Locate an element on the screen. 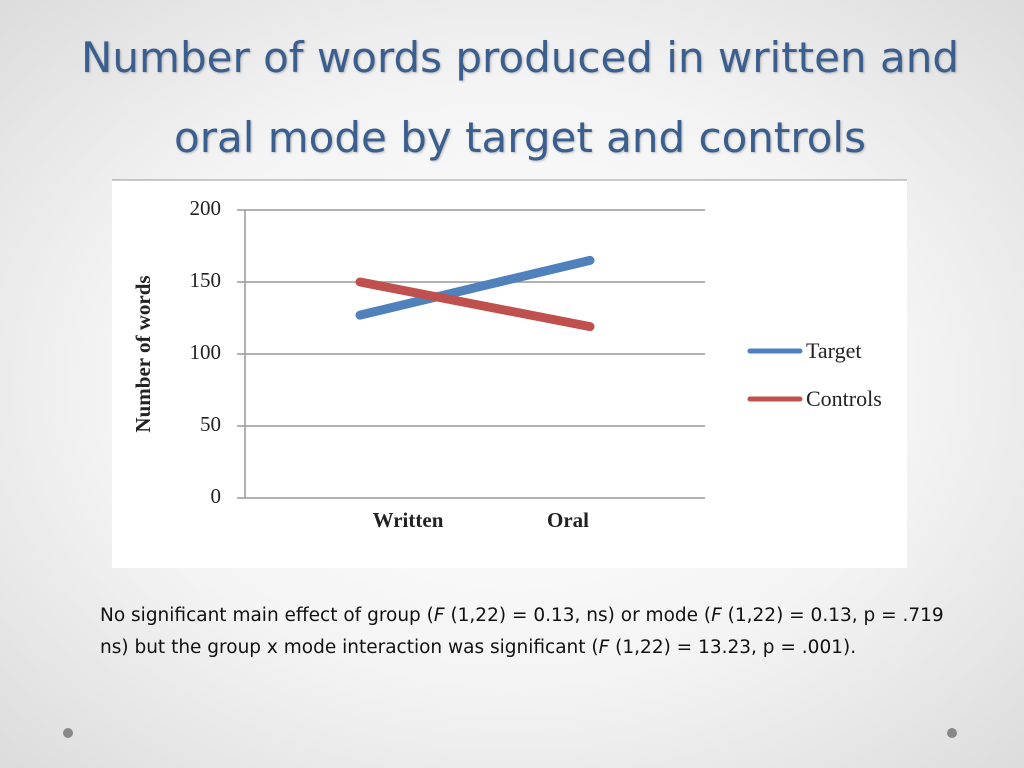  caption-text: No significant main effect of group ( is located at coordinates (267, 615).